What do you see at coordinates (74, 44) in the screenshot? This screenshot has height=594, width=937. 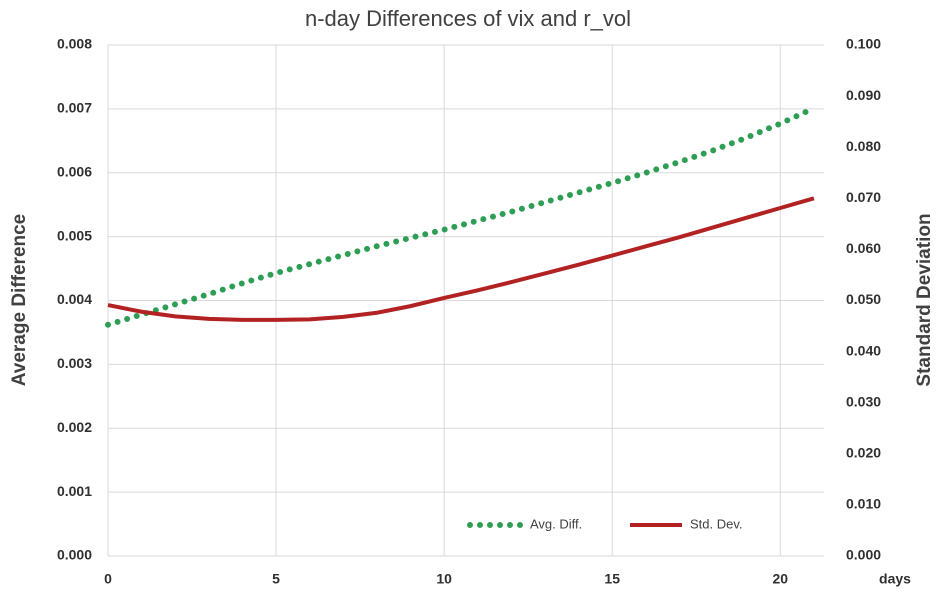 I see `y-tick-label: 0.008` at bounding box center [74, 44].